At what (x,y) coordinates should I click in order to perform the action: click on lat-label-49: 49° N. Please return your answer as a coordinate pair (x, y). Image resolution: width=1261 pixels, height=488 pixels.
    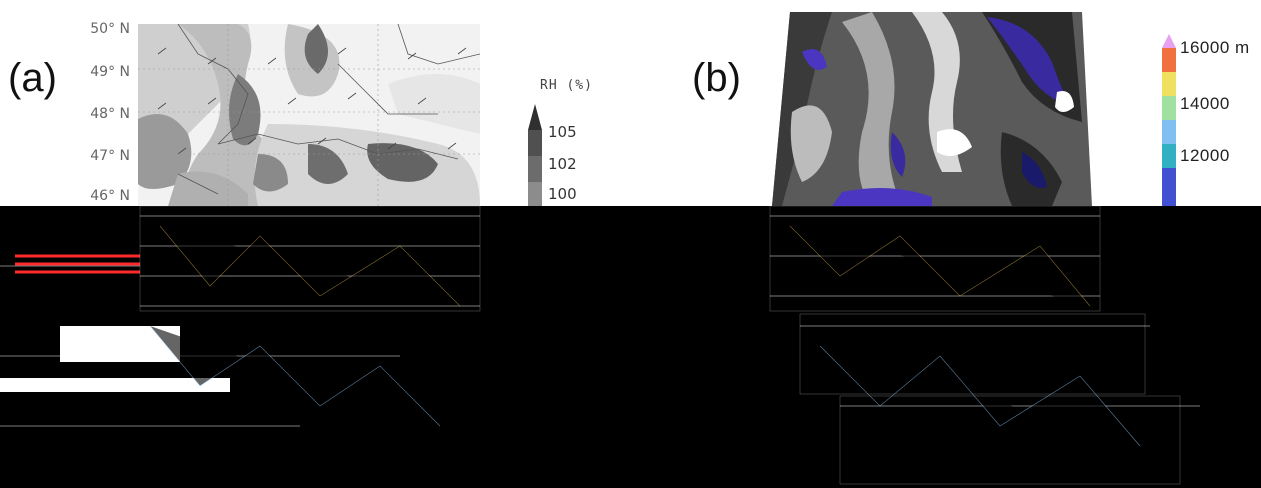
    Looking at the image, I should click on (110, 72).